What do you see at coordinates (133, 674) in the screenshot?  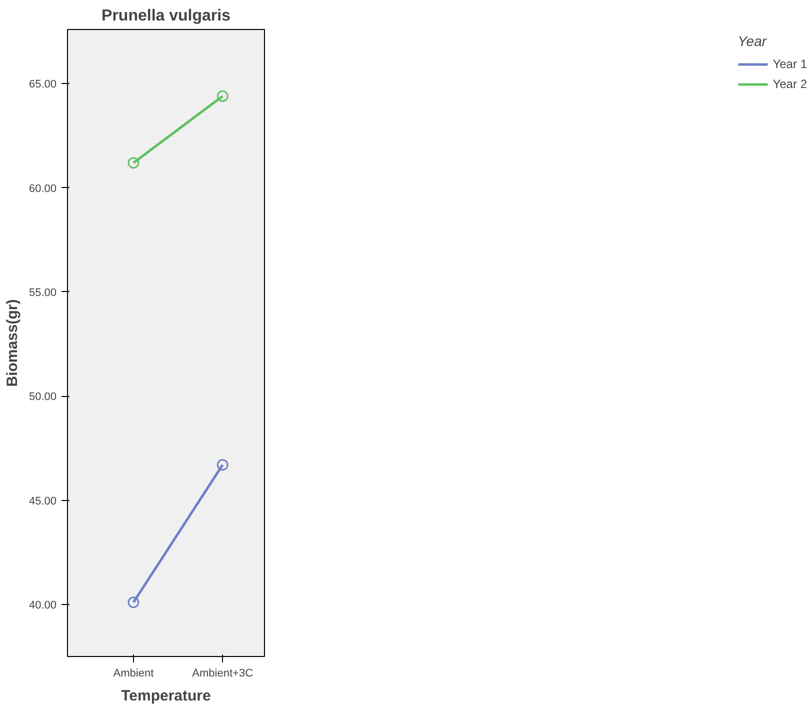 I see `x-tick-label: Ambient` at bounding box center [133, 674].